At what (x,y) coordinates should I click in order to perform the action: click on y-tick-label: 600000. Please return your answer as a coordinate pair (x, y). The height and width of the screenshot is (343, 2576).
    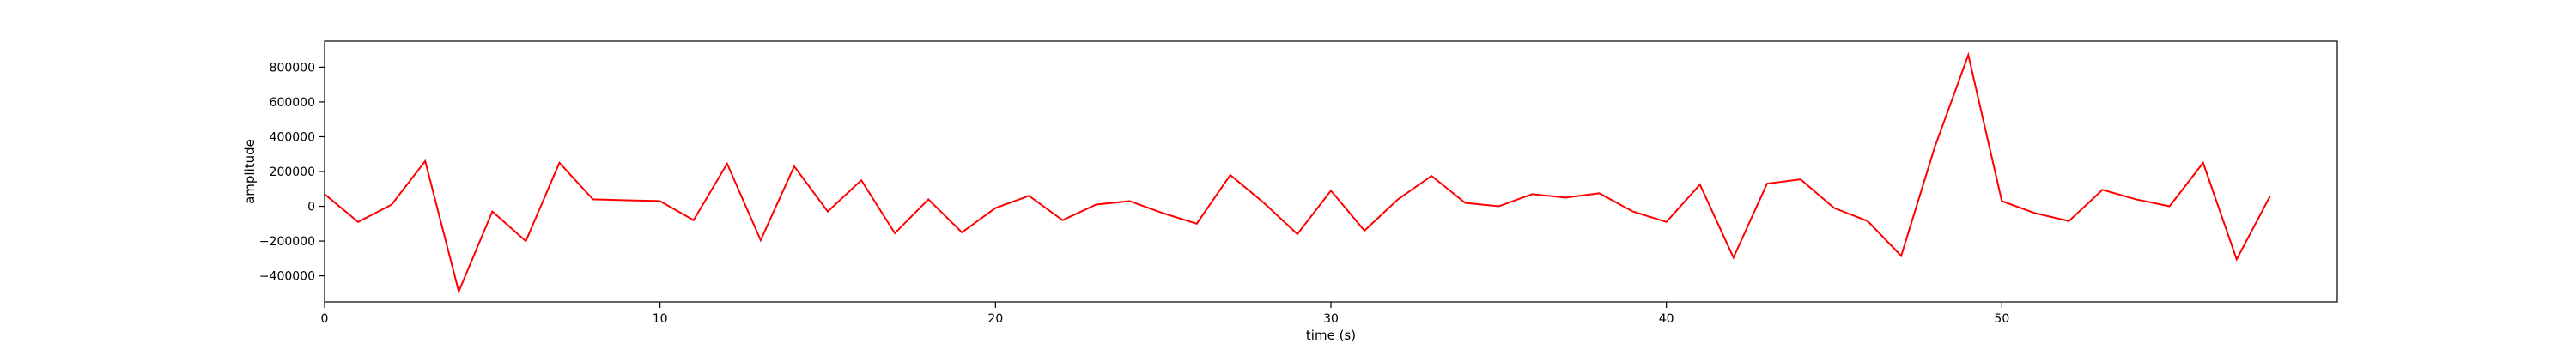
    Looking at the image, I should click on (292, 103).